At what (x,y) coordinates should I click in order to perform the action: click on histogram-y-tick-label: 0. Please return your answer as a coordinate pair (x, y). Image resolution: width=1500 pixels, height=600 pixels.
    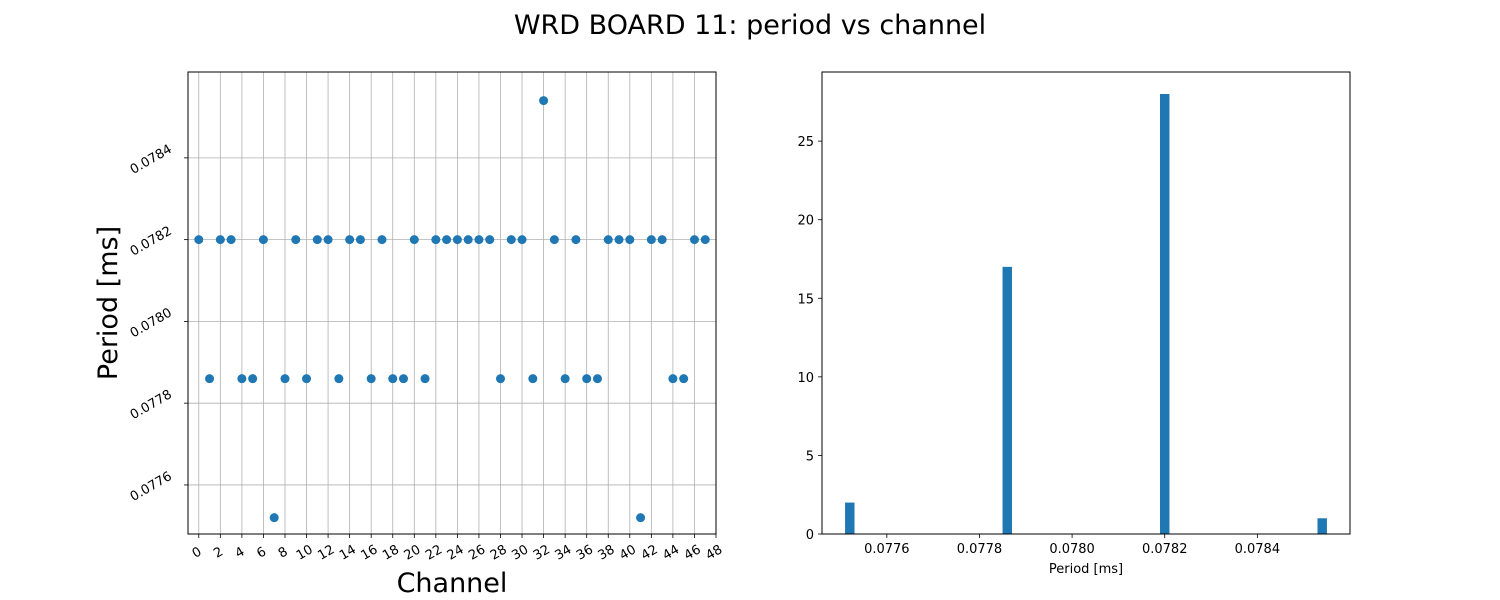
    Looking at the image, I should click on (810, 535).